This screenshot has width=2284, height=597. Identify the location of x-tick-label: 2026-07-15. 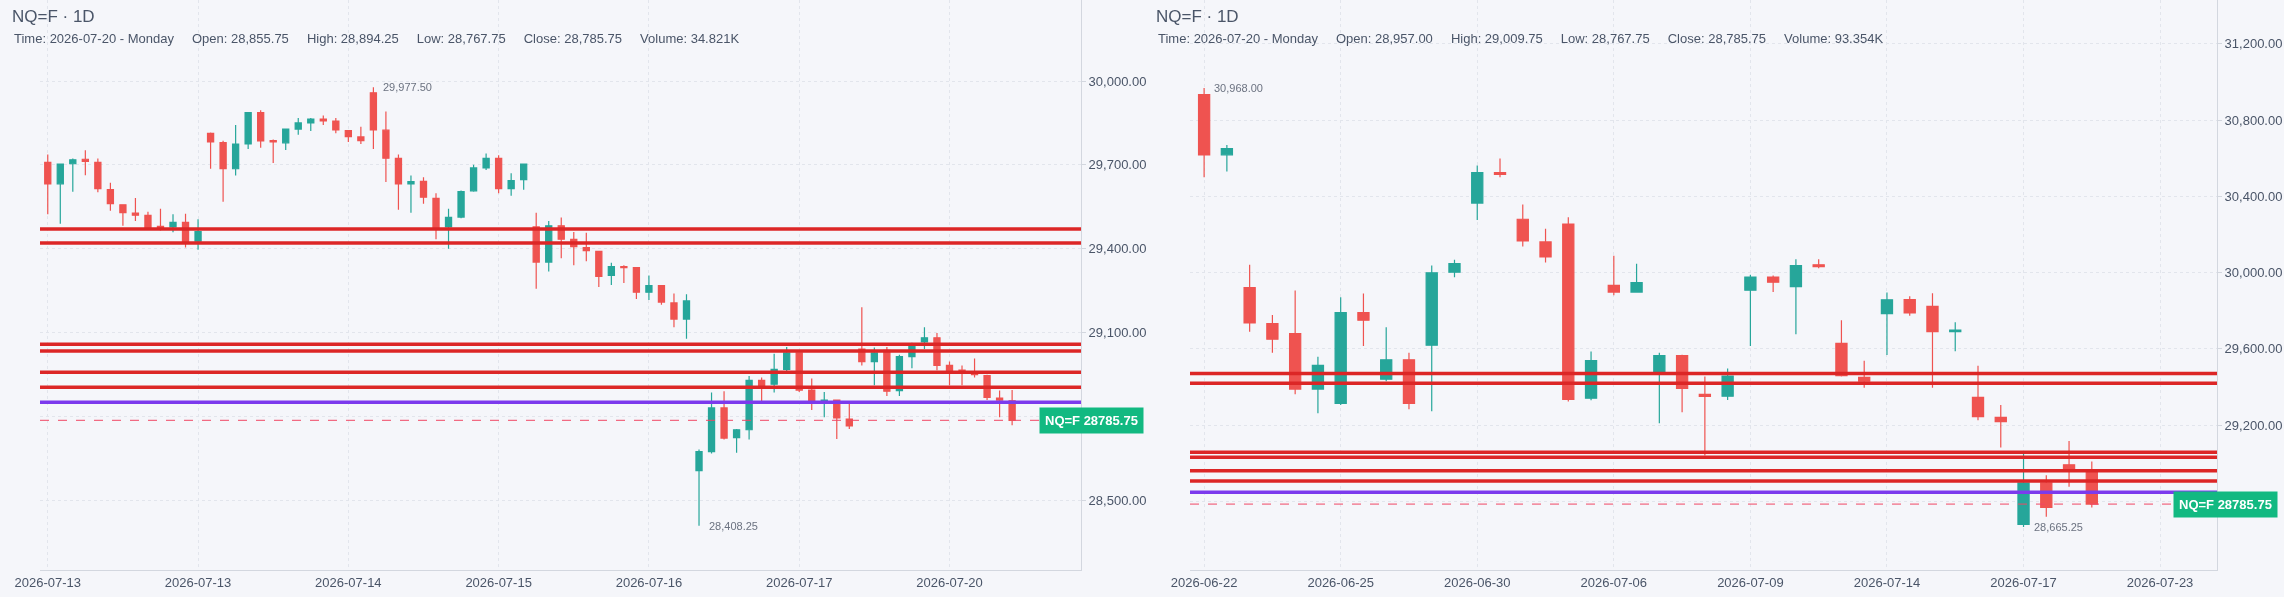
(498, 582).